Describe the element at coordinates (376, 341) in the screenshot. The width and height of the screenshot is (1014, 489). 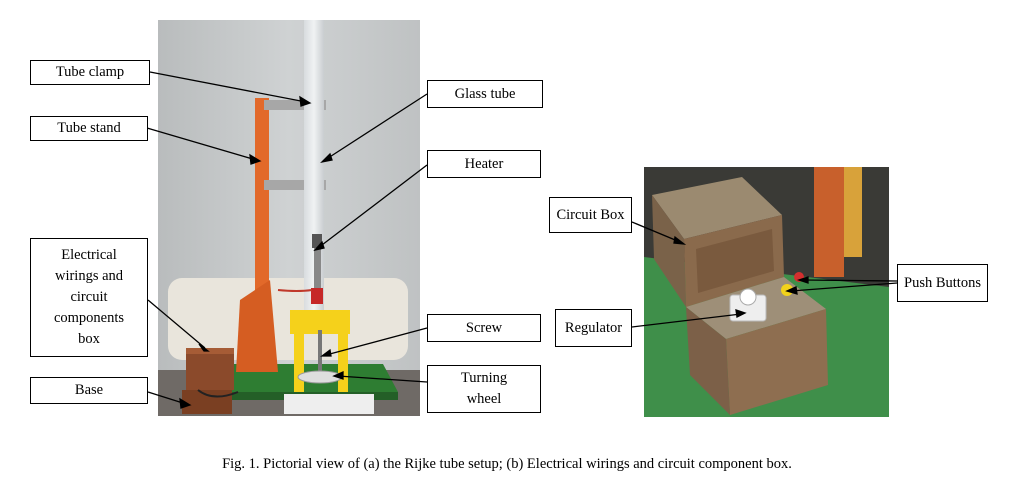
I see `leader-screw` at that location.